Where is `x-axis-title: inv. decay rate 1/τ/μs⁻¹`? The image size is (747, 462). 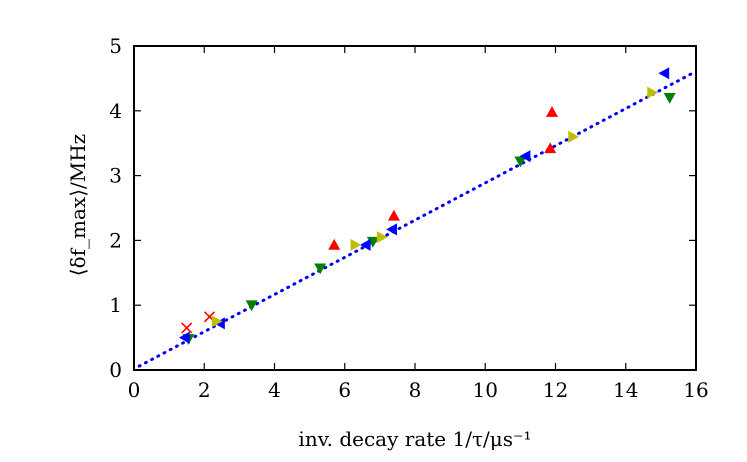
x-axis-title: inv. decay rate 1/τ/μs⁻¹ is located at coordinates (414, 439).